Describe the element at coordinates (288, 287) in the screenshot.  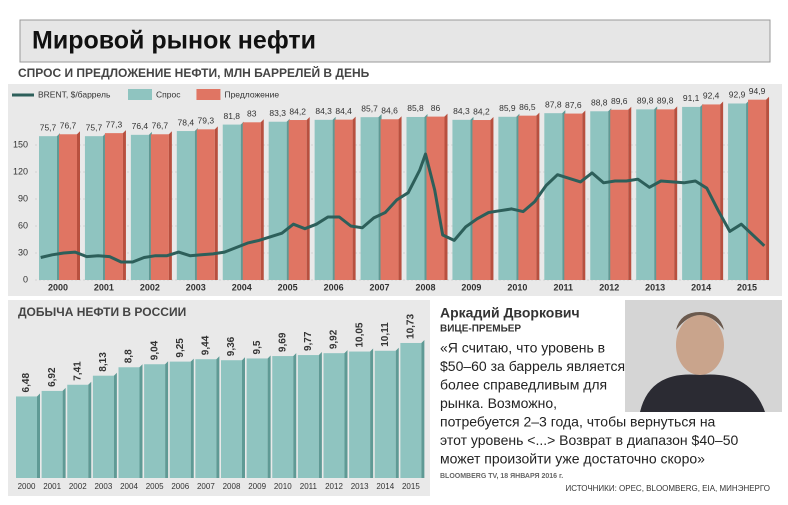
I see `x-tick-label: 2005` at that location.